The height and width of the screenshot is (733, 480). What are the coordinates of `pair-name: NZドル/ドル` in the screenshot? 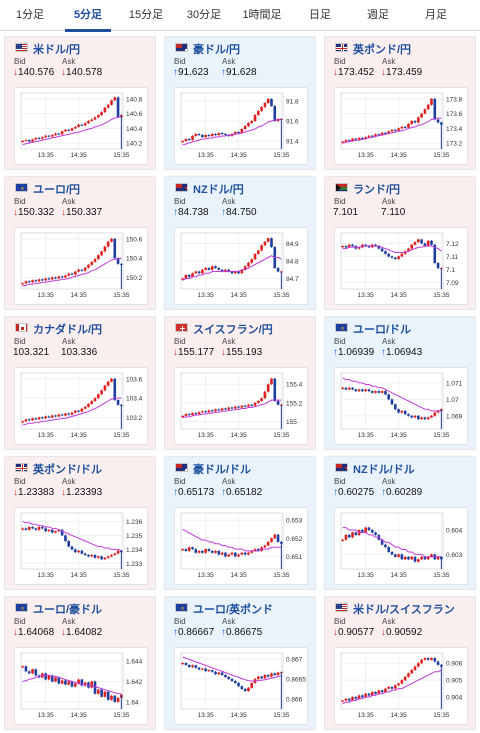 It's located at (384, 470).